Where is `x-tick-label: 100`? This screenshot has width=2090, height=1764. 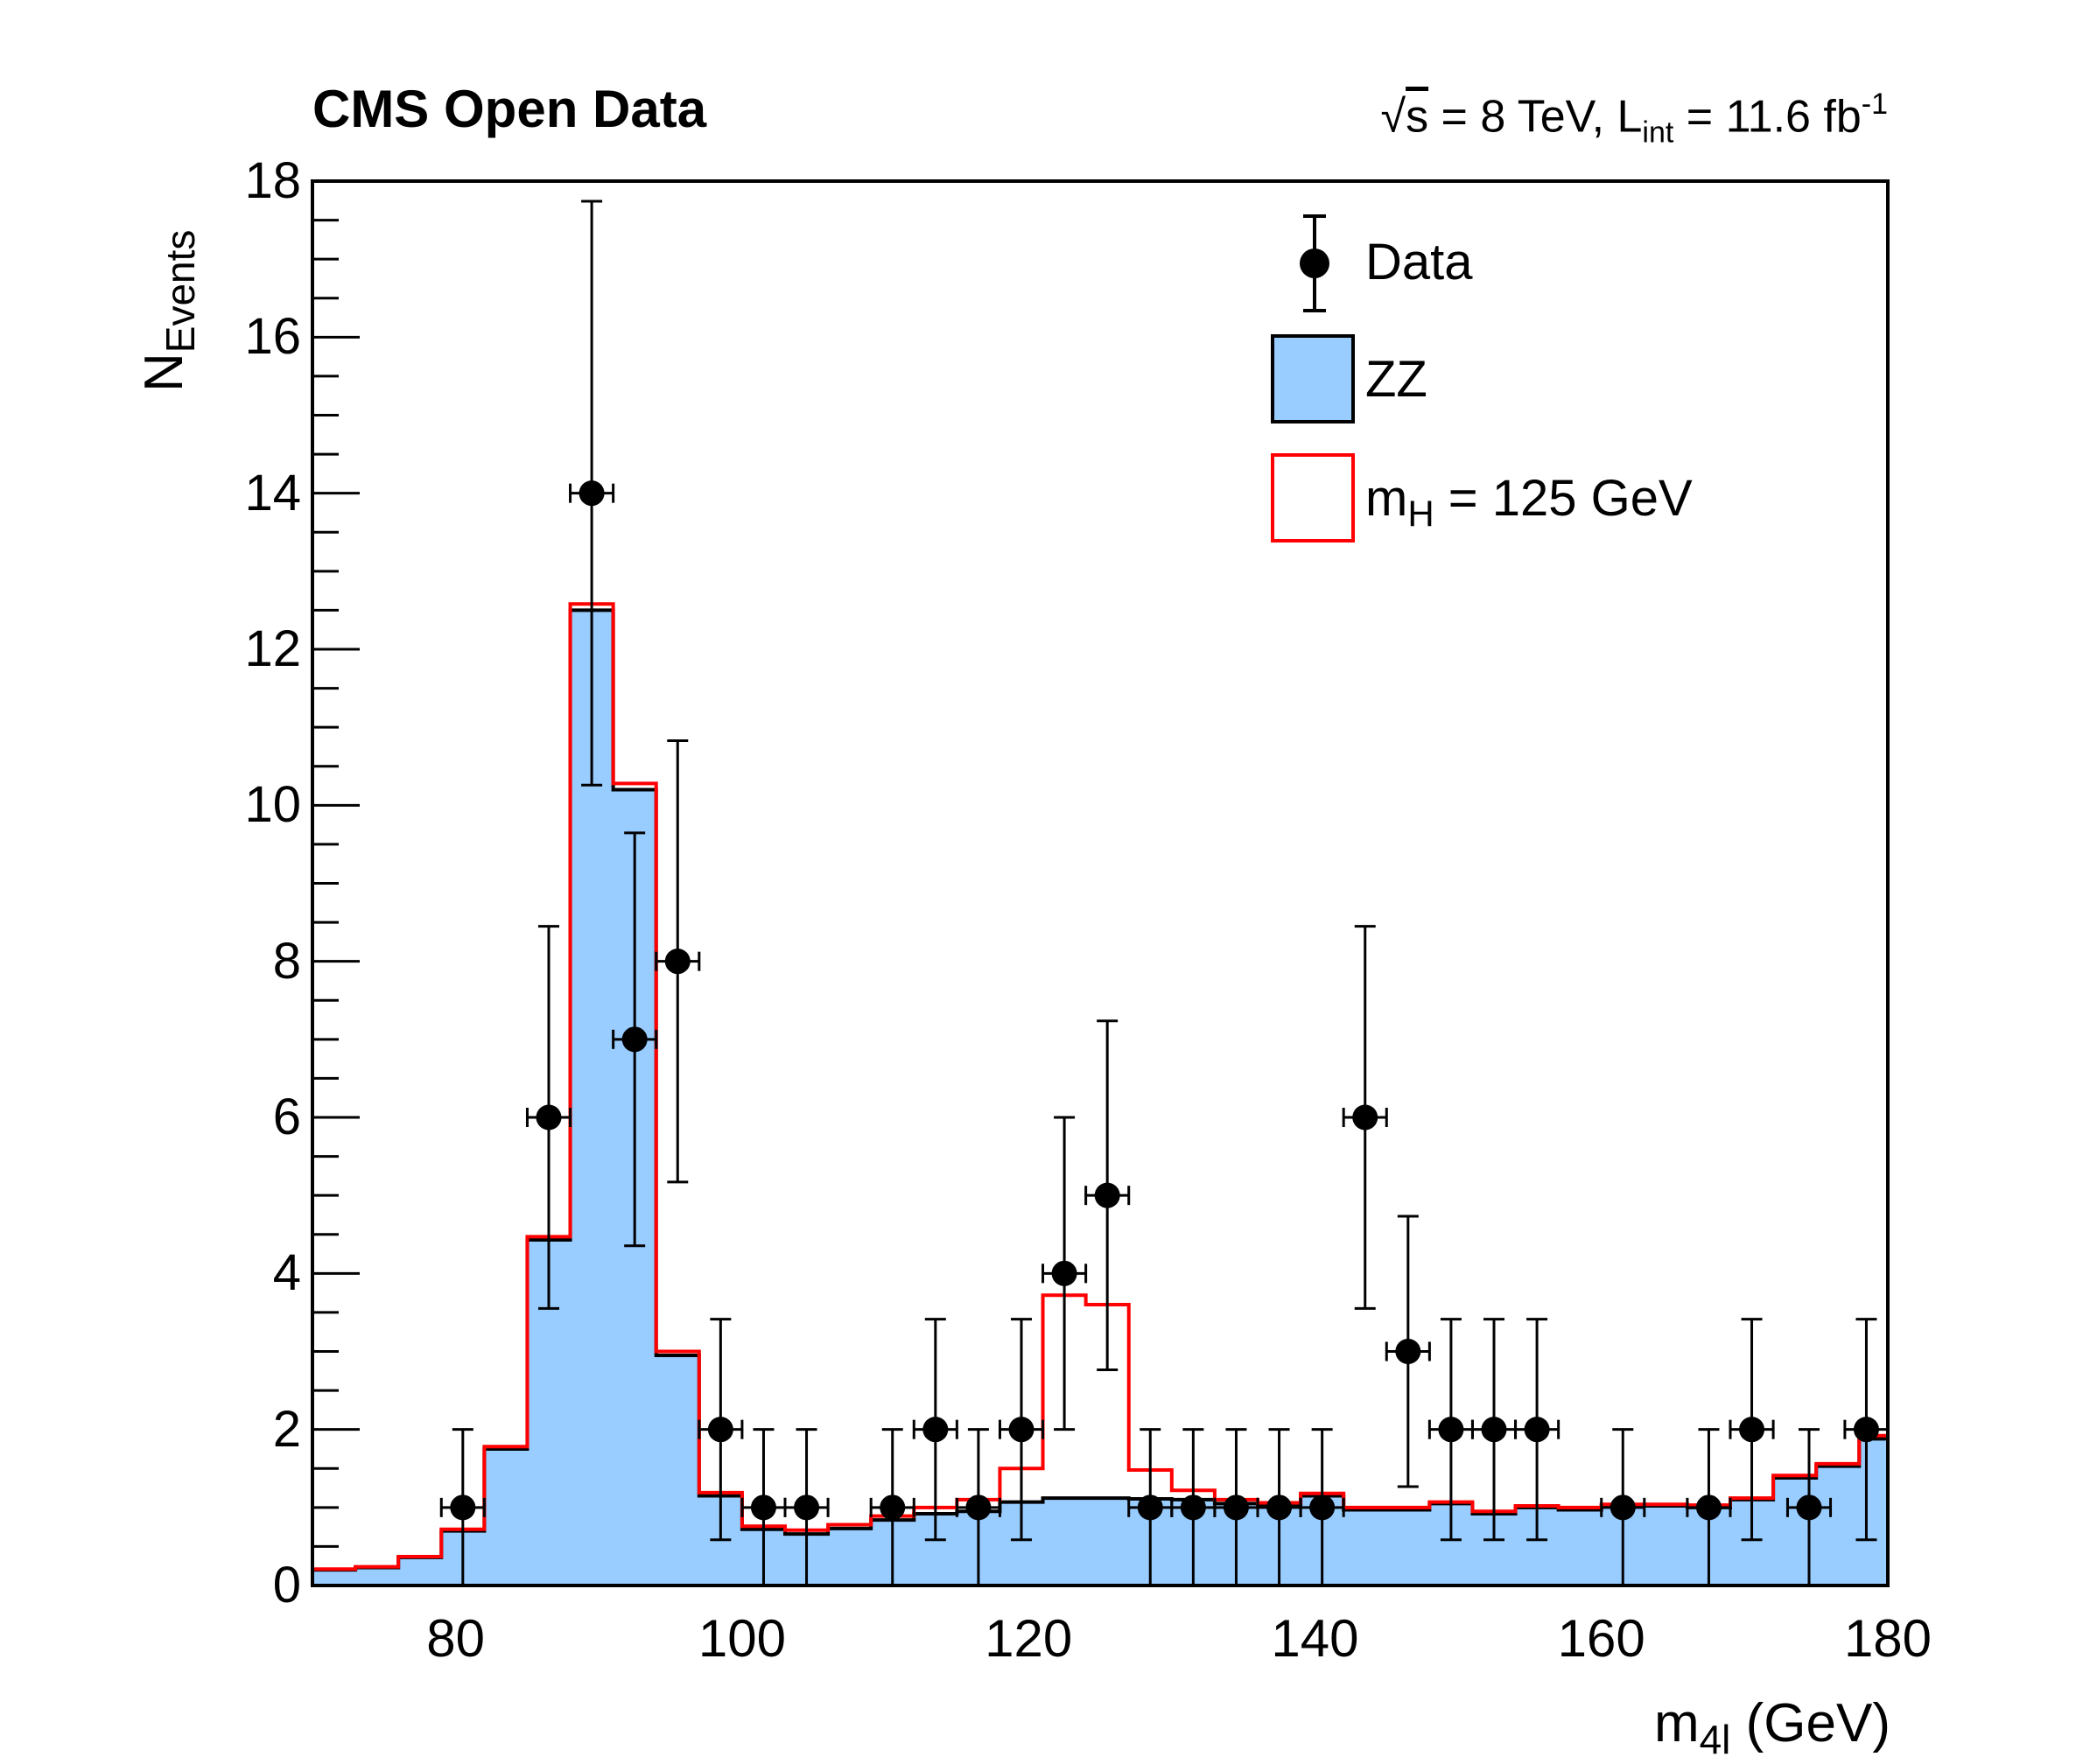
x-tick-label: 100 is located at coordinates (742, 1638).